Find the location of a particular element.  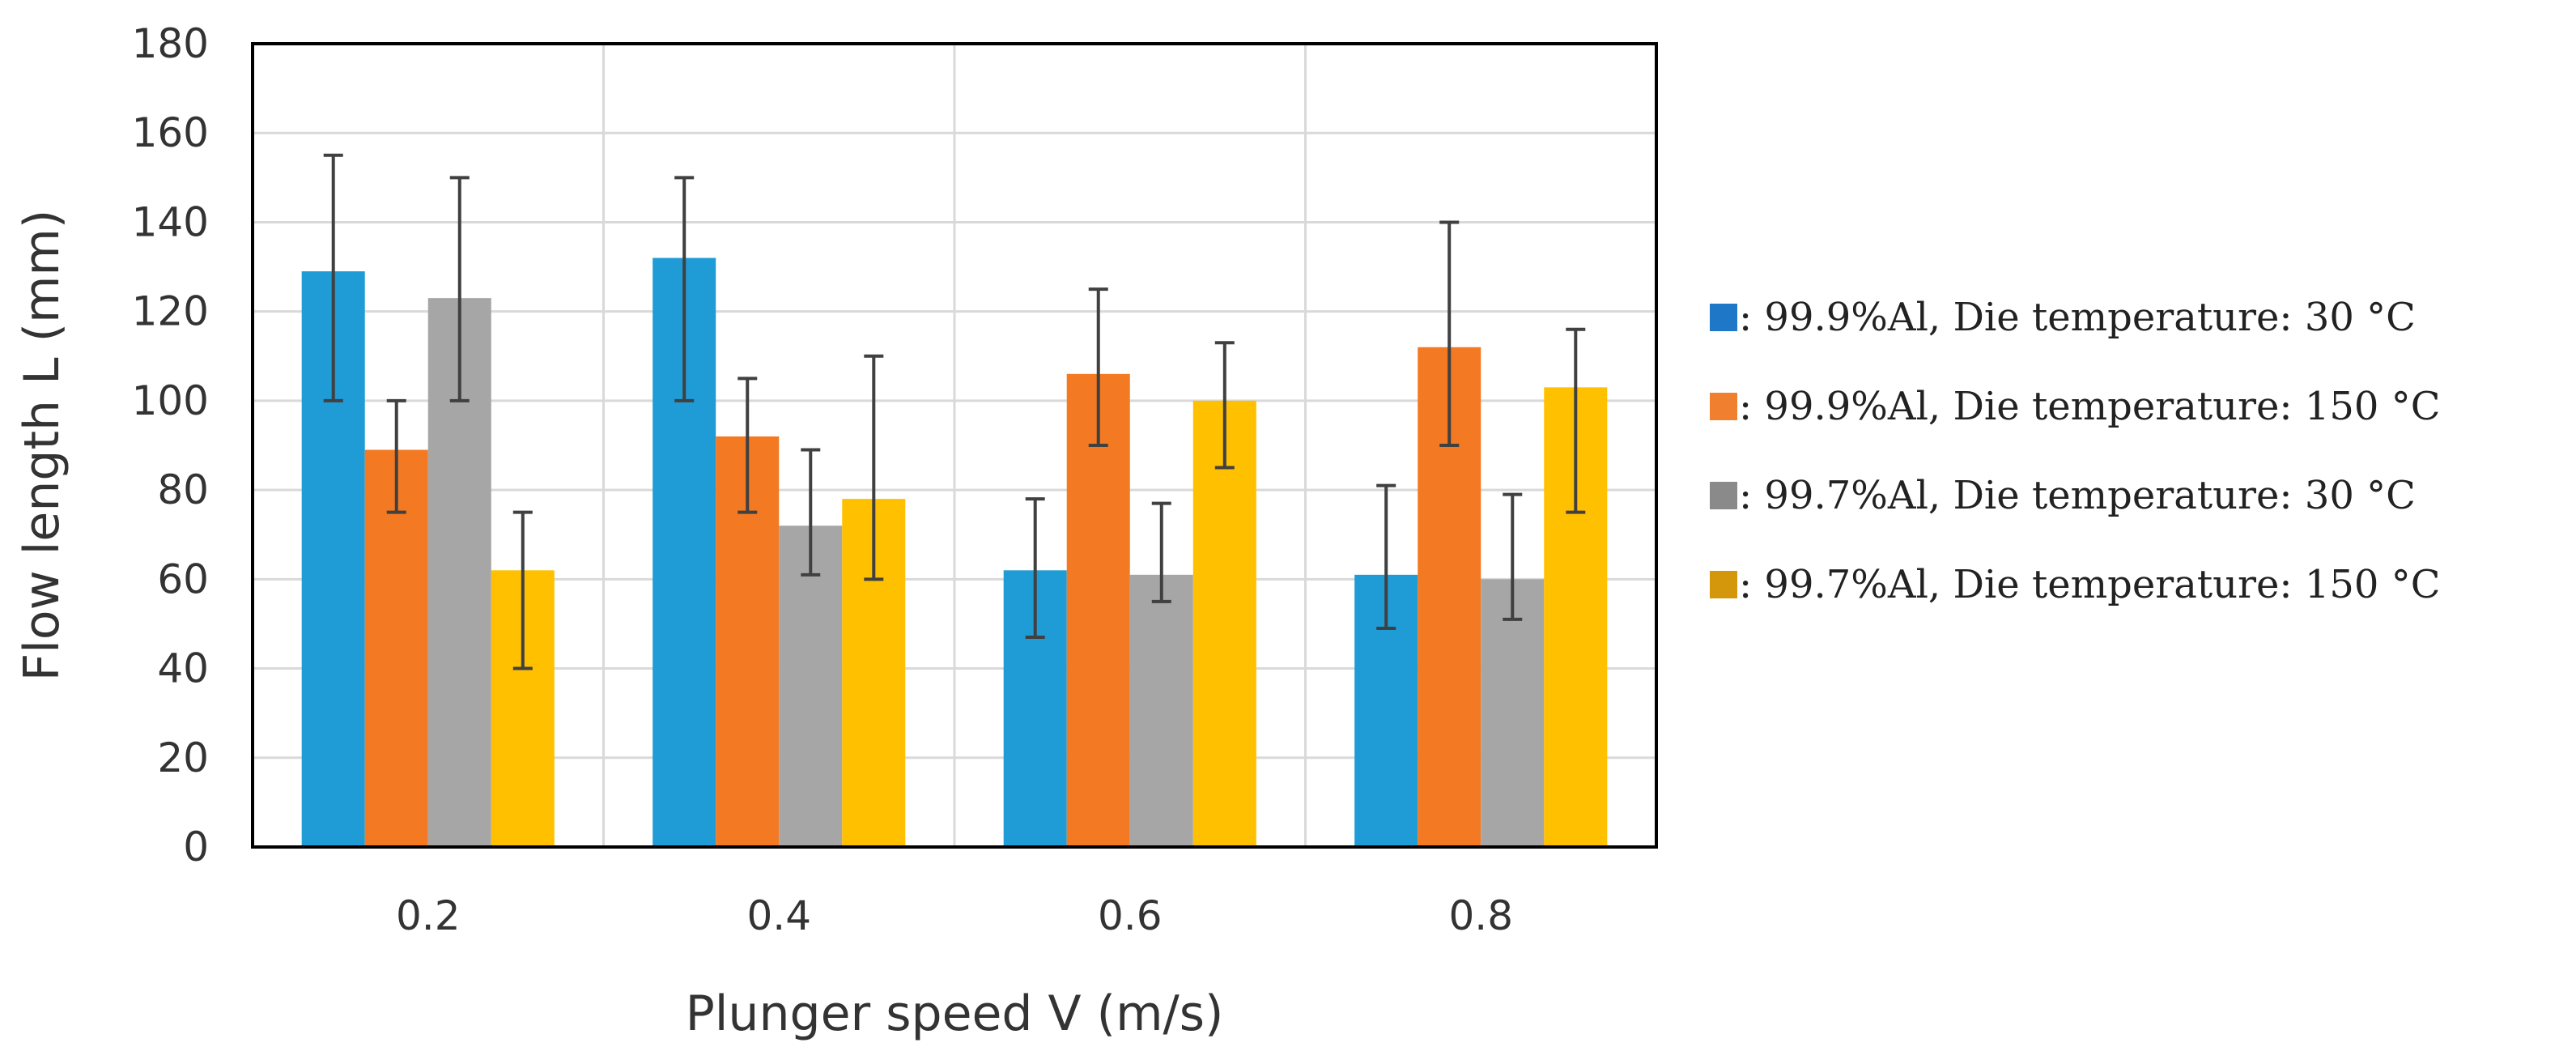

y-tick-label: 180 is located at coordinates (170, 43).